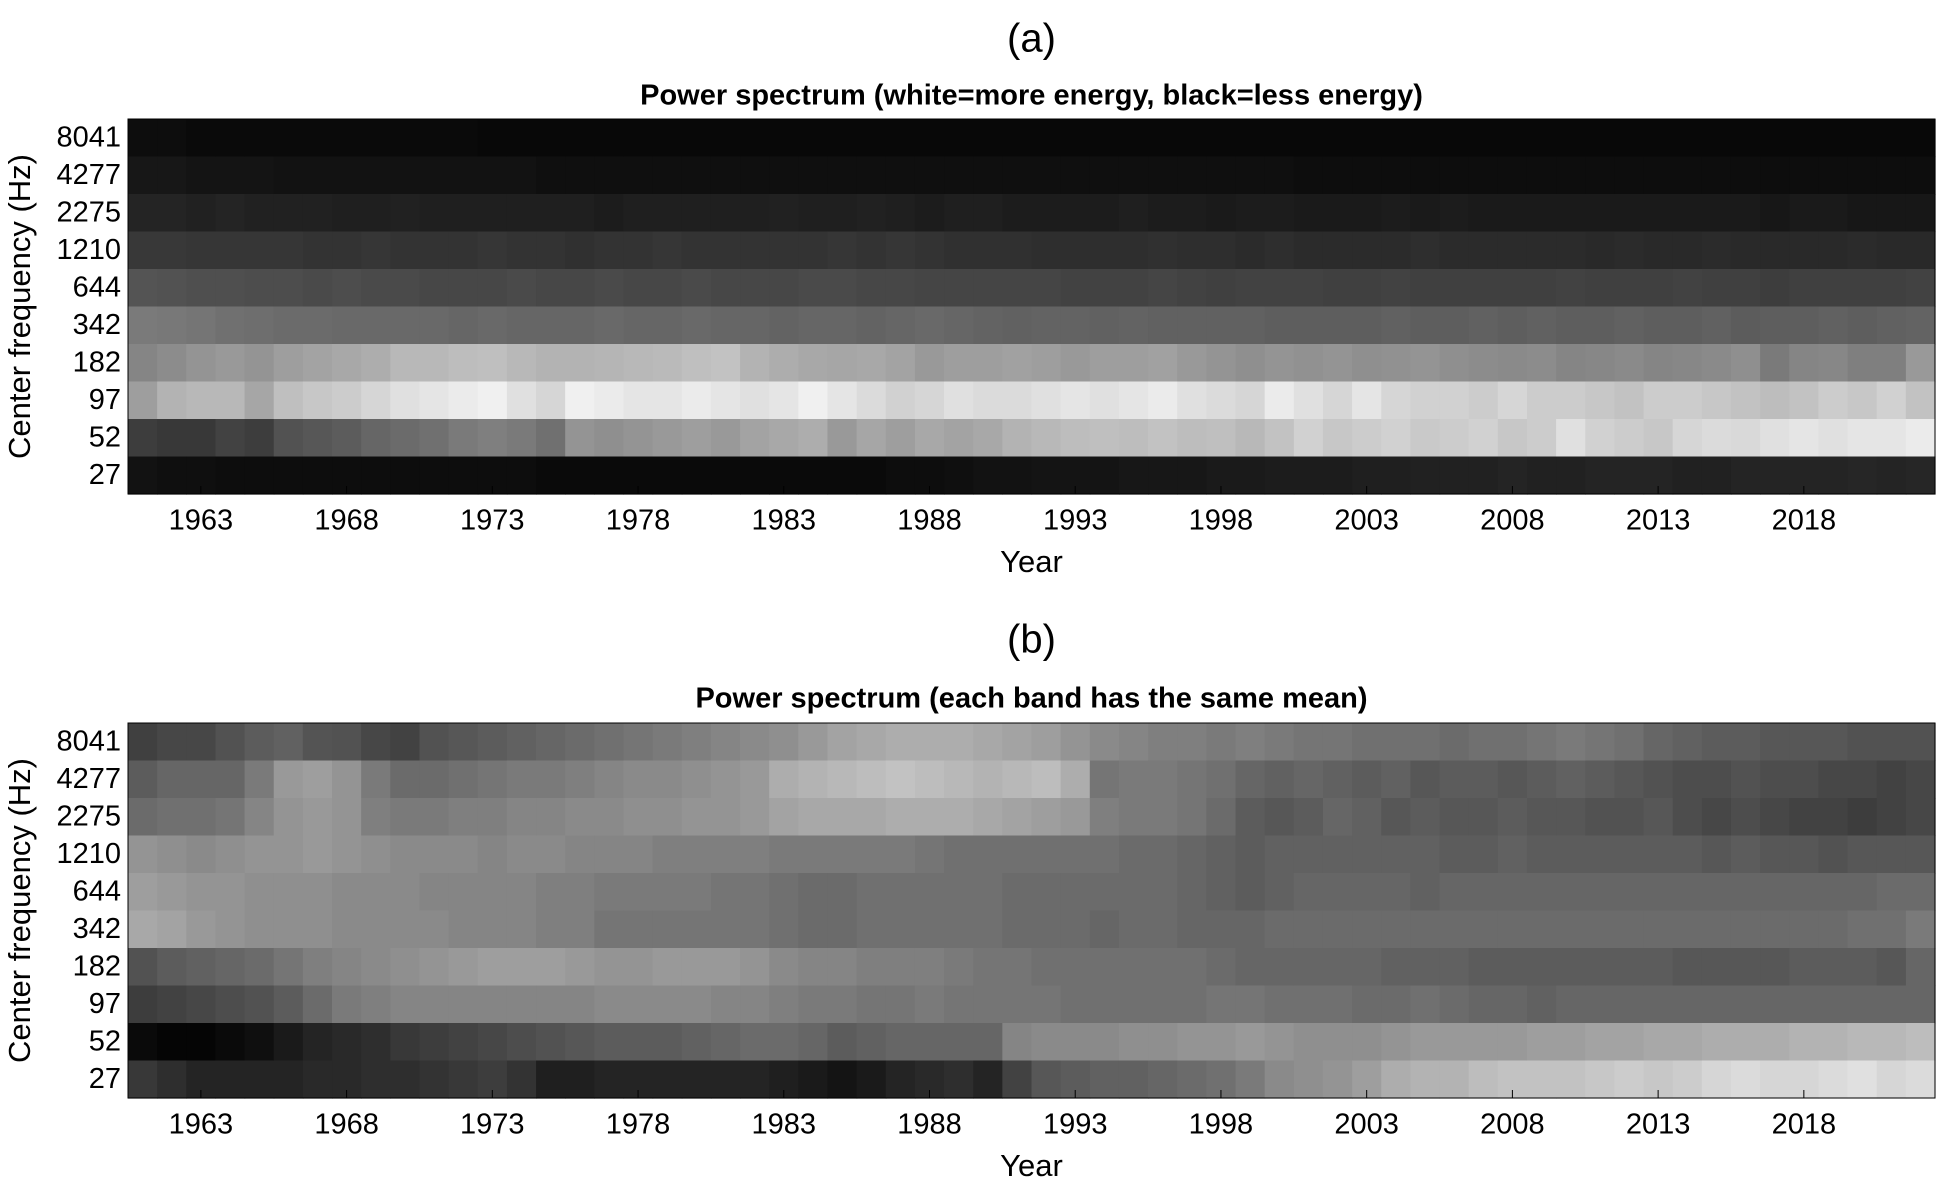  Describe the element at coordinates (88, 741) in the screenshot. I see `y-tick-label: 8041` at that location.